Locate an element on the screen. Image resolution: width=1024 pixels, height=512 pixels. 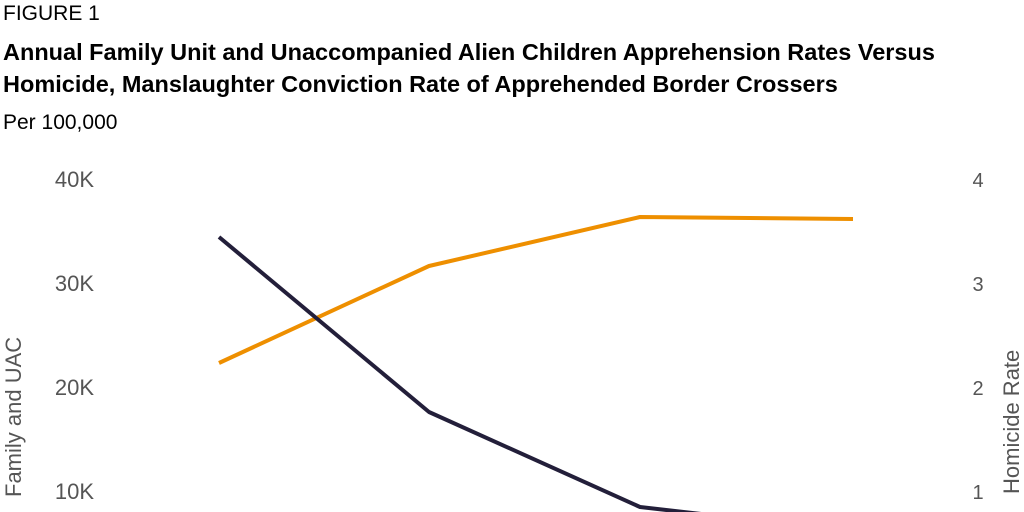
left-tick-10k: 10K is located at coordinates (74, 491).